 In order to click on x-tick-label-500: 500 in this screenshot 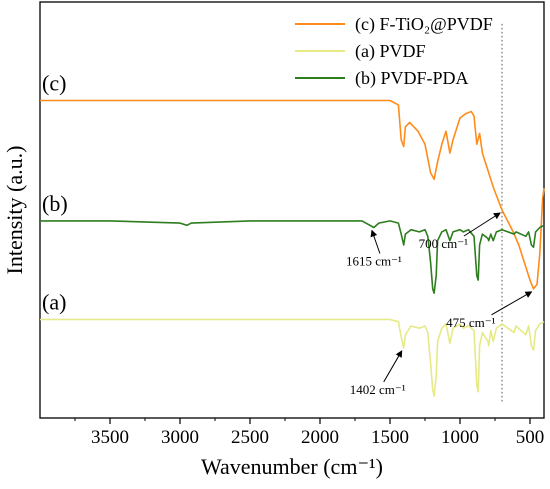, I will do `click(530, 437)`.